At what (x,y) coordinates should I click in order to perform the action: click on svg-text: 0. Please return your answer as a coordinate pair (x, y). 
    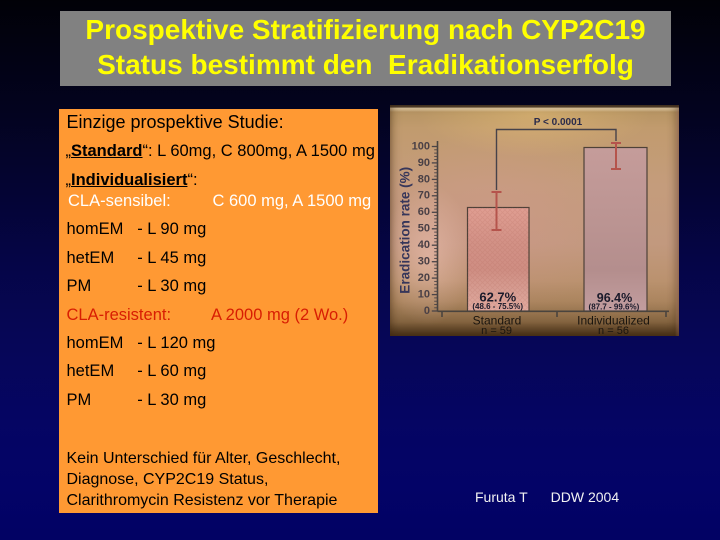
    Looking at the image, I should click on (427, 311).